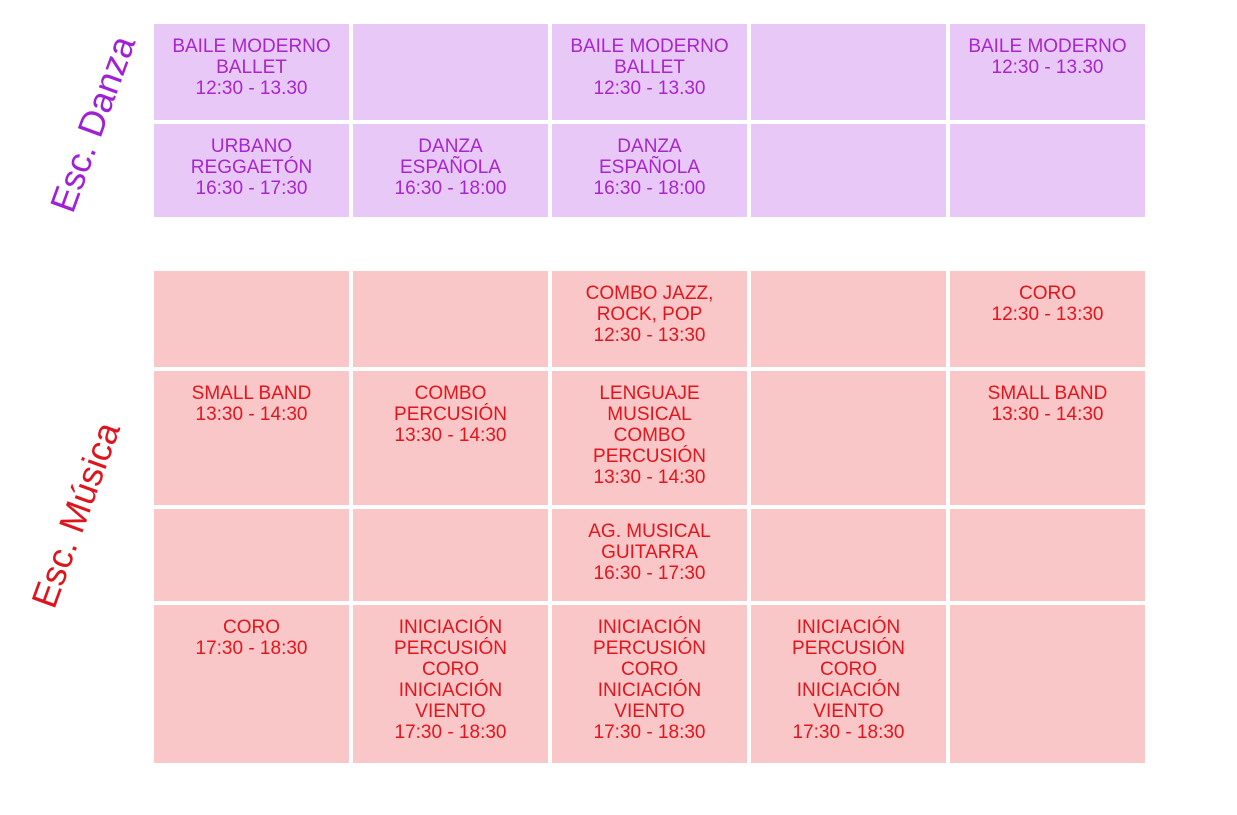  Describe the element at coordinates (92, 124) in the screenshot. I see `danza-section-label: Esc. Danza` at that location.